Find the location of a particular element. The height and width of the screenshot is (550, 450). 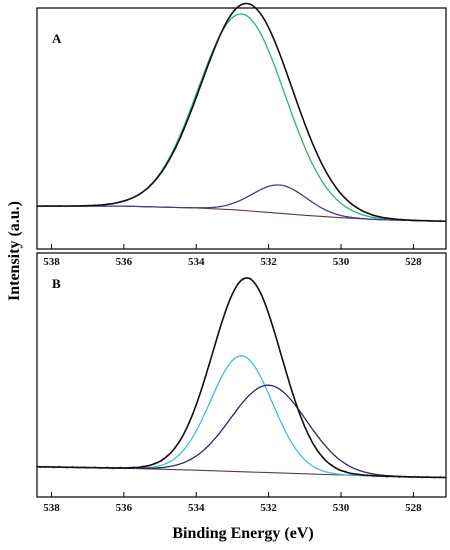

panel-b-x-tick-label: 538 is located at coordinates (51, 508).